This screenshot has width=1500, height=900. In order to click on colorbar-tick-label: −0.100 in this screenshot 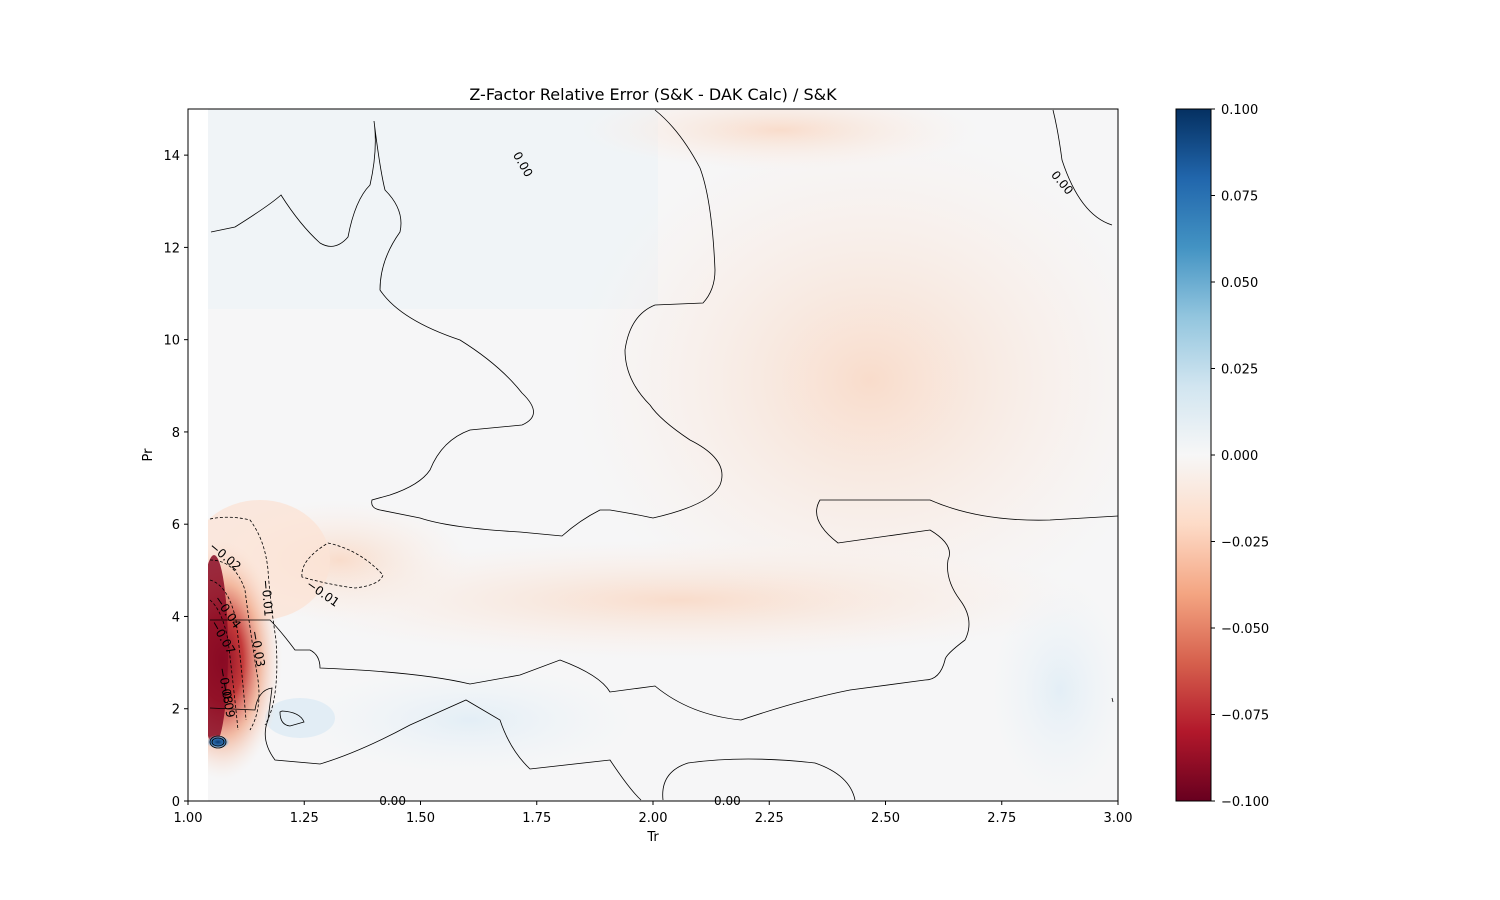, I will do `click(1245, 802)`.